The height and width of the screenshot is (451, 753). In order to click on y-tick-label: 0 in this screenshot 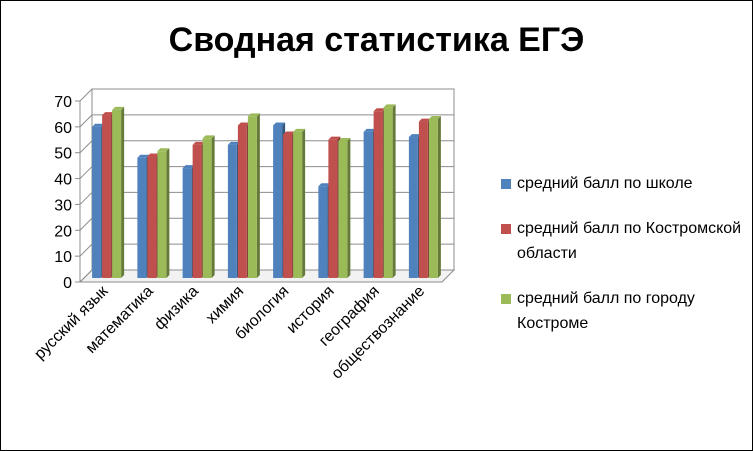, I will do `click(67, 283)`.